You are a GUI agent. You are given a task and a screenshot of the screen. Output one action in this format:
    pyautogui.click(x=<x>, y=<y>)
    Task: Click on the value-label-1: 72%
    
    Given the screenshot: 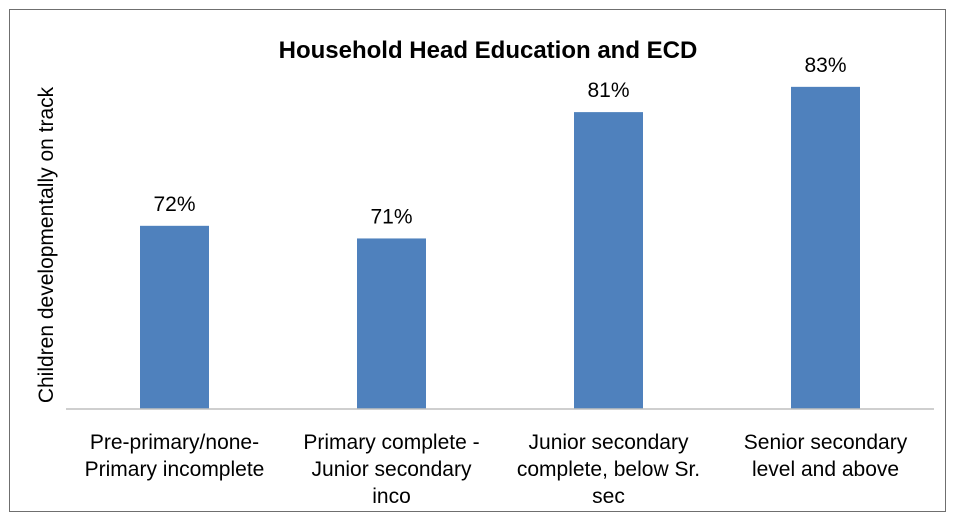 What is the action you would take?
    pyautogui.click(x=174, y=204)
    